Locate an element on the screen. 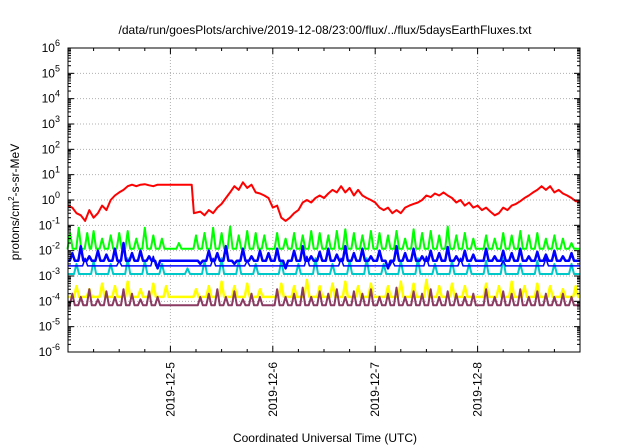  y-tick-label: 10² is located at coordinates (51, 147).